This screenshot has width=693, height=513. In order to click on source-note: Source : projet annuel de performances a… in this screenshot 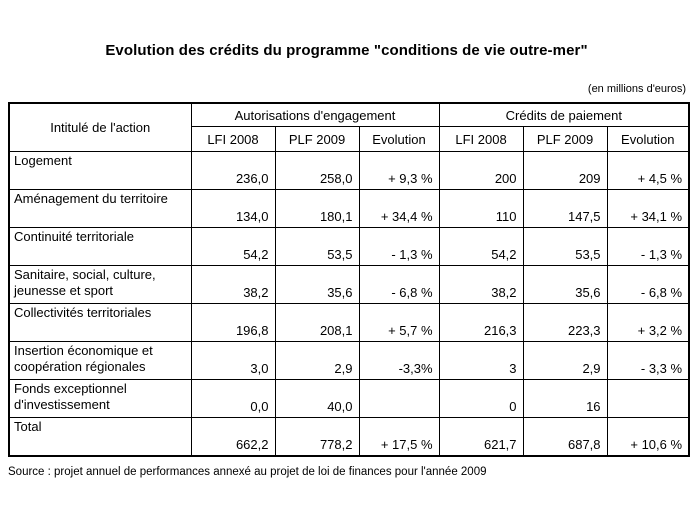, I will do `click(247, 471)`.